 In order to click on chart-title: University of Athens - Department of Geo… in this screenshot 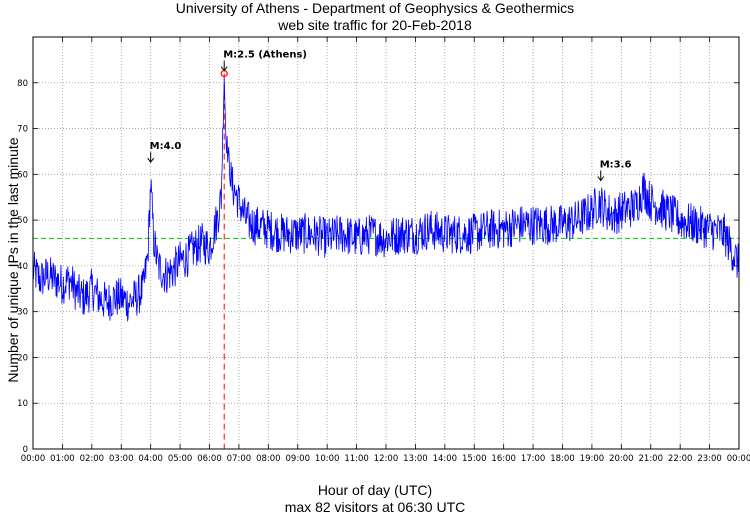, I will do `click(375, 8)`.